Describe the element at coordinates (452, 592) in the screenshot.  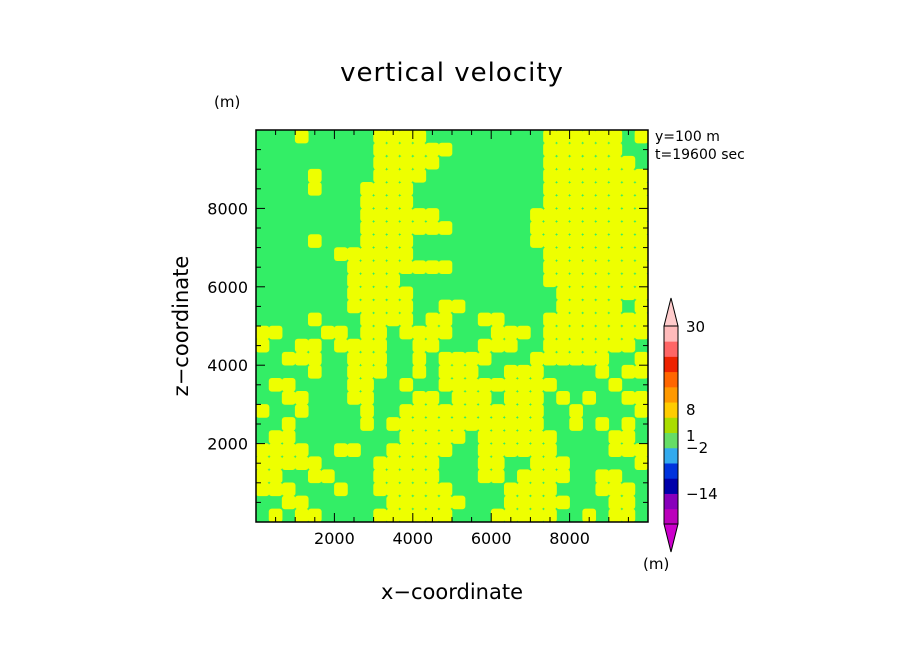
I see `x-axis-label: x−coordinate` at that location.